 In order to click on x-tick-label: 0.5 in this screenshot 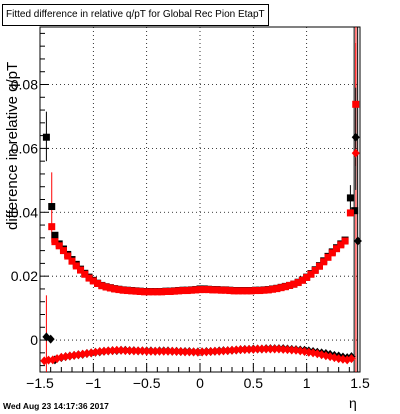, I will do `click(254, 383)`.